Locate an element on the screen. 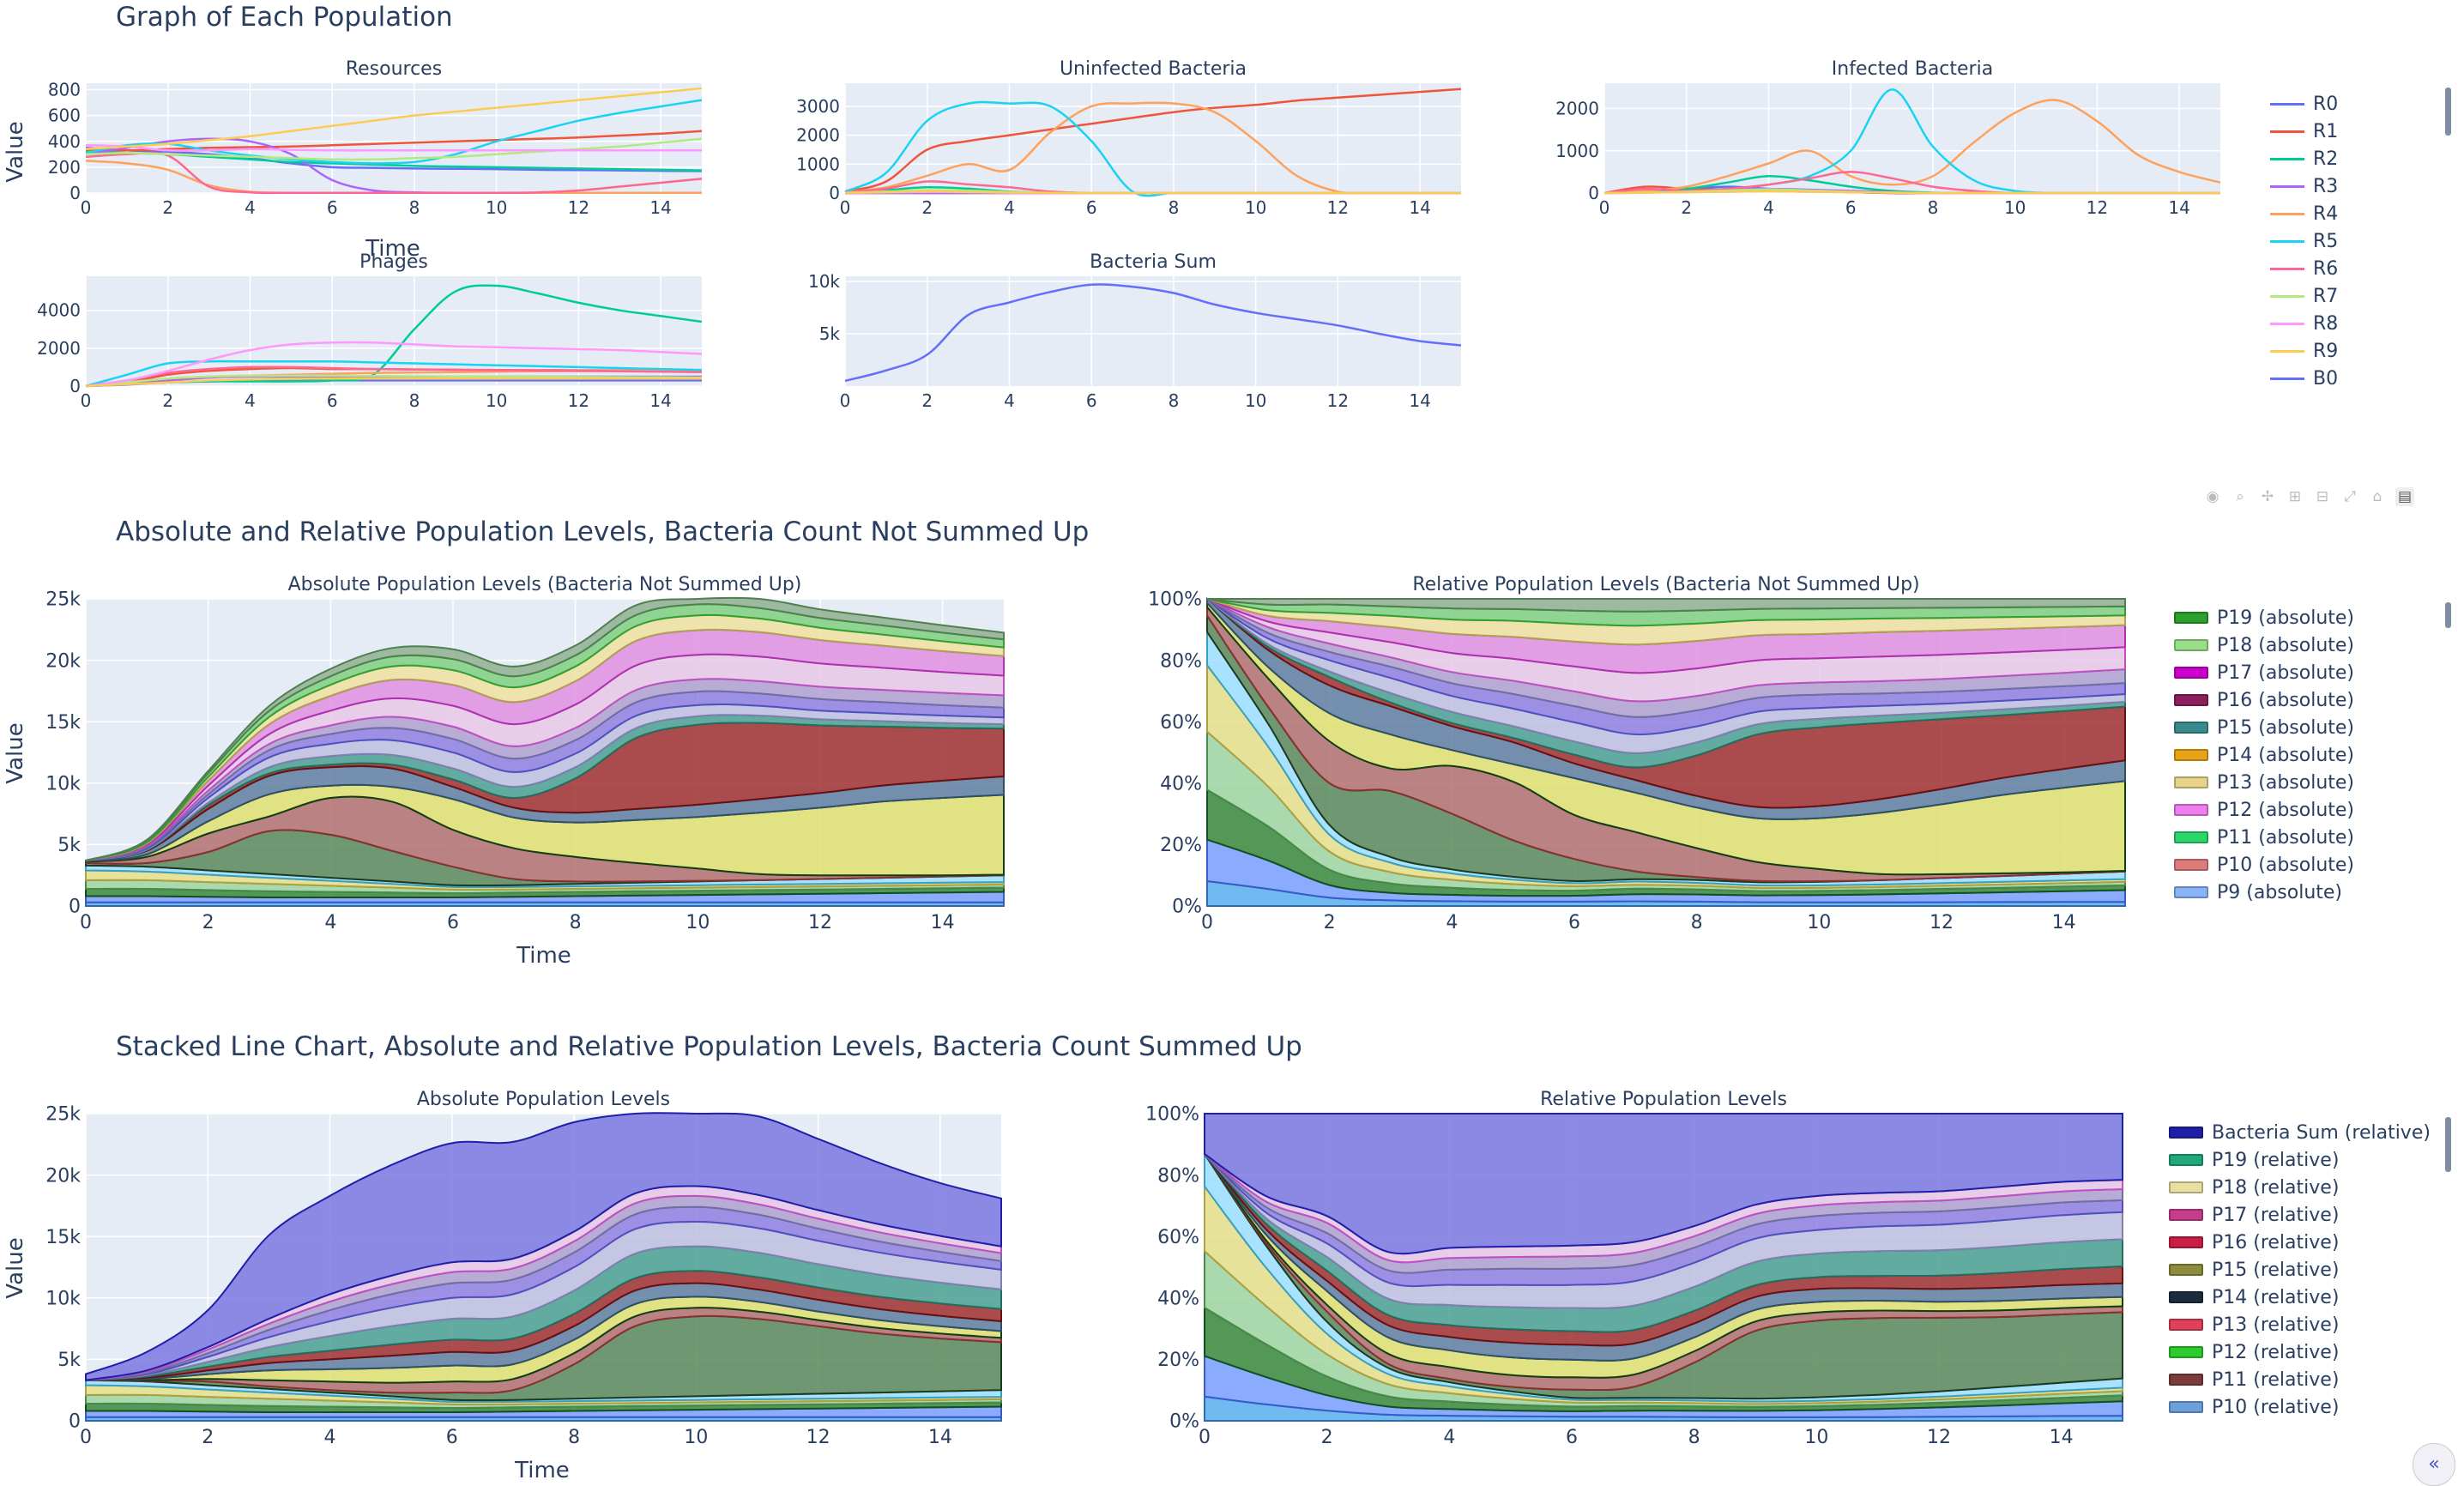 This screenshot has height=1486, width=2464. y-tick-label: 25k is located at coordinates (63, 600).